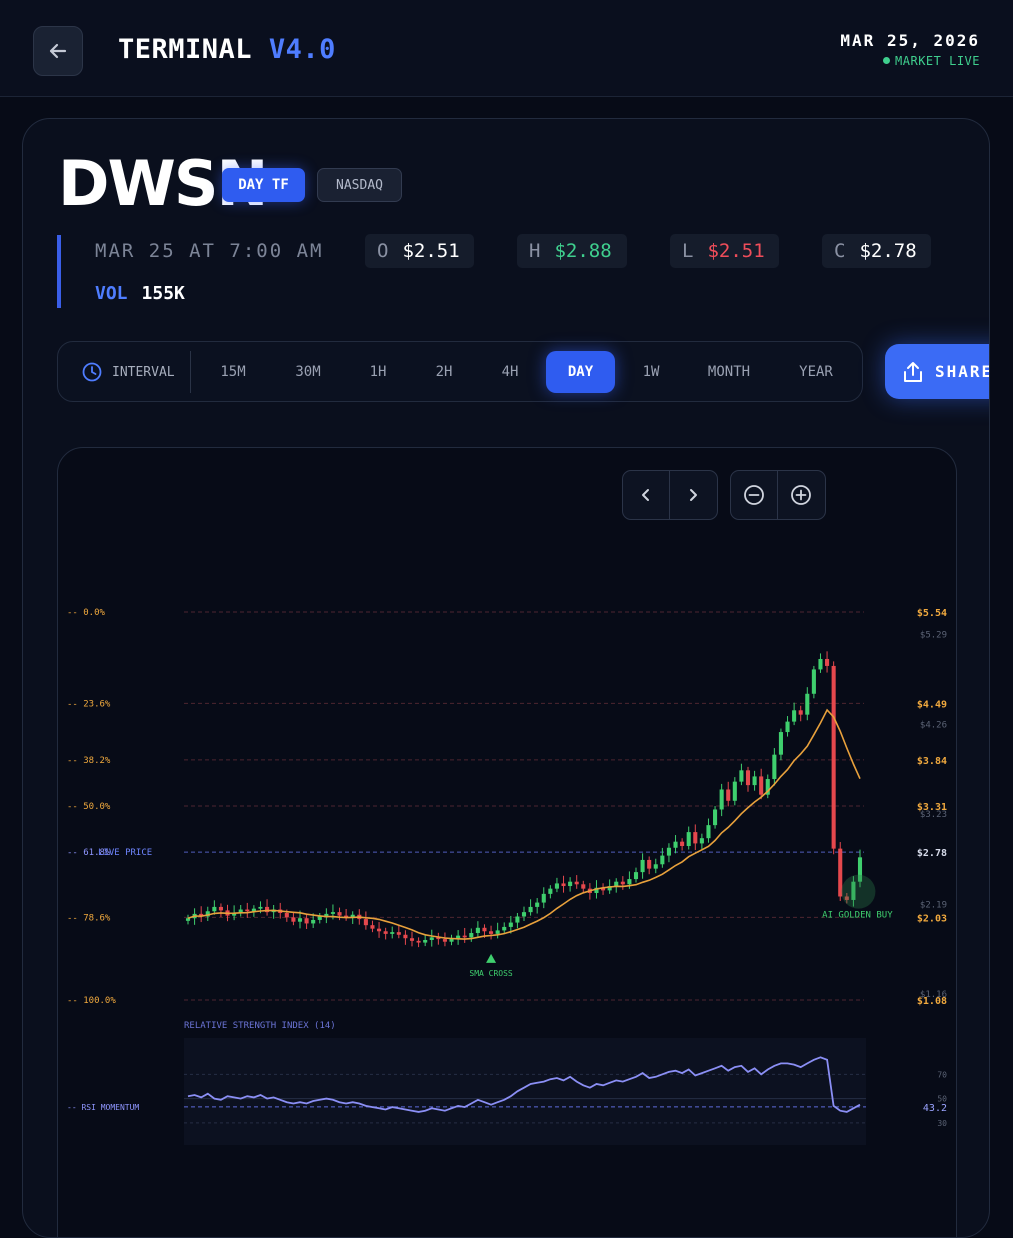 Image resolution: width=1013 pixels, height=1238 pixels. What do you see at coordinates (816, 372) in the screenshot?
I see `interval-year: YEAR` at bounding box center [816, 372].